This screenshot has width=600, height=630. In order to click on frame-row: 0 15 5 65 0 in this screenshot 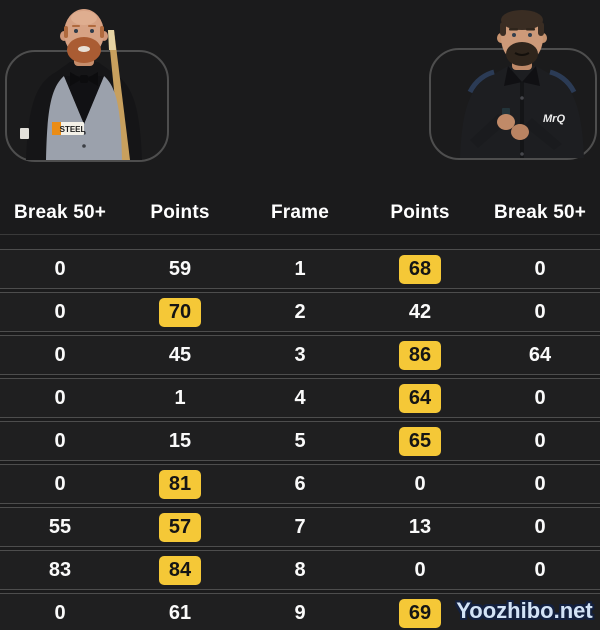, I will do `click(300, 441)`.